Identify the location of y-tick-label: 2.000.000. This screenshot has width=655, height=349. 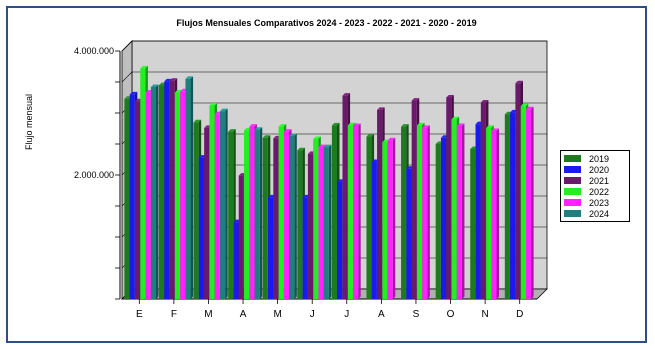
(94, 175).